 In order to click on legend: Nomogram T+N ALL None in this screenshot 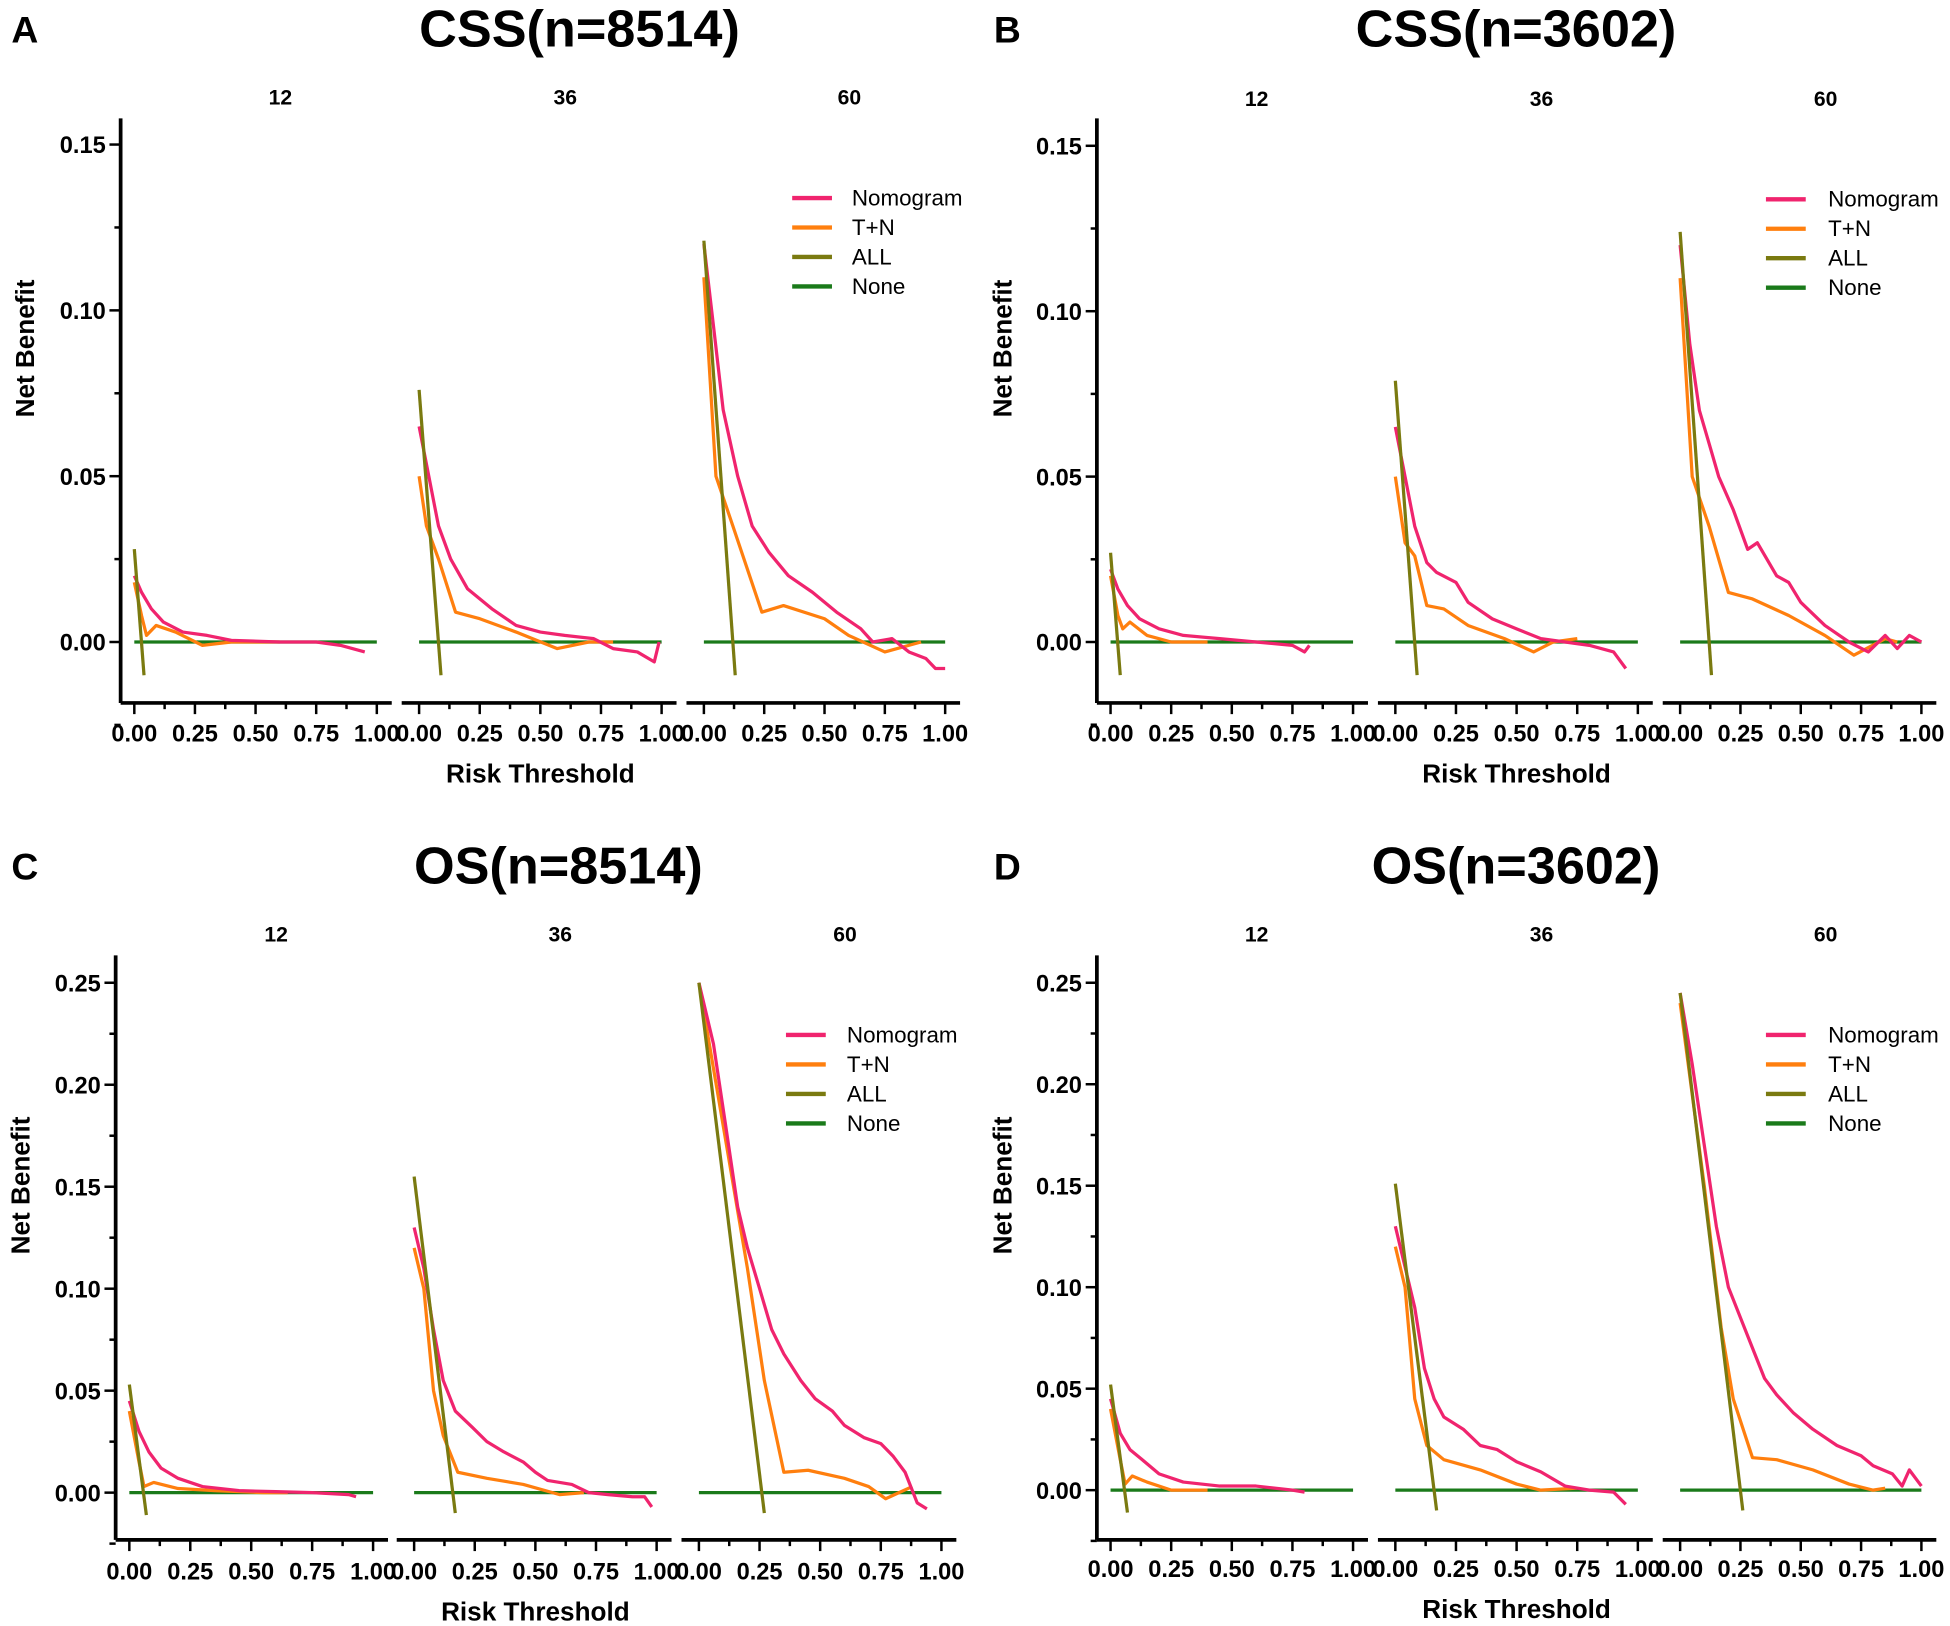, I will do `click(871, 1079)`.